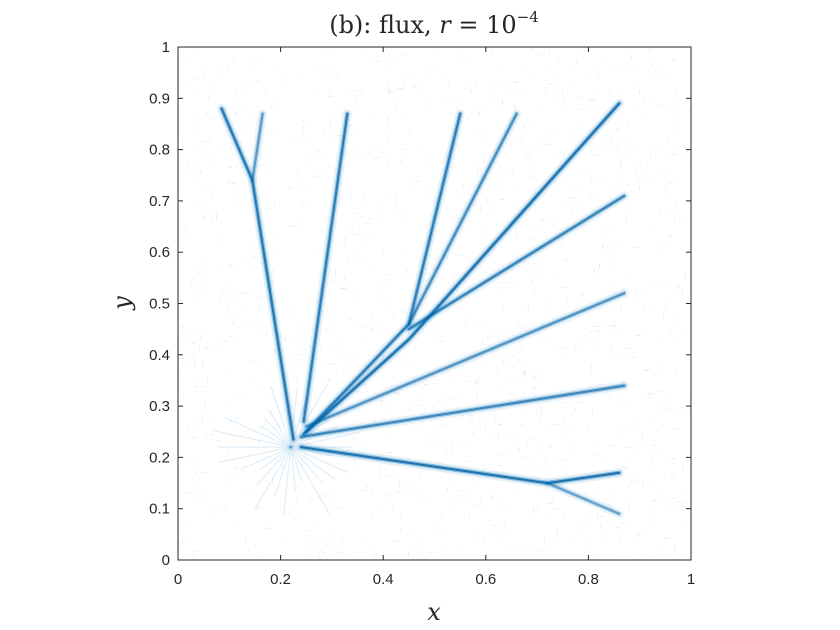 This screenshot has height=630, width=840. I want to click on x-tick-label: 0, so click(178, 579).